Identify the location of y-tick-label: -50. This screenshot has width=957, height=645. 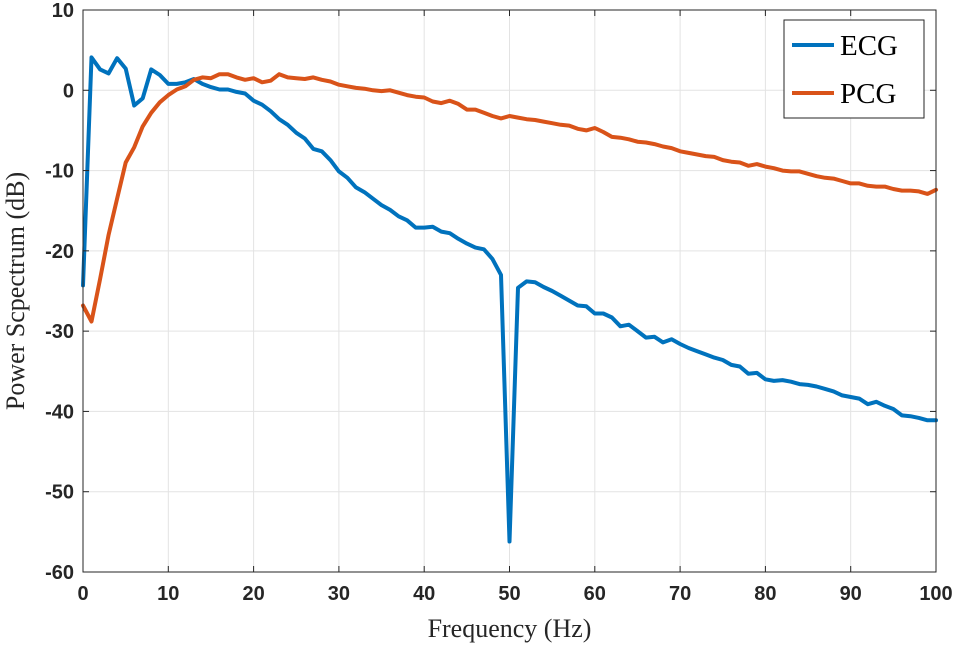
(59, 493).